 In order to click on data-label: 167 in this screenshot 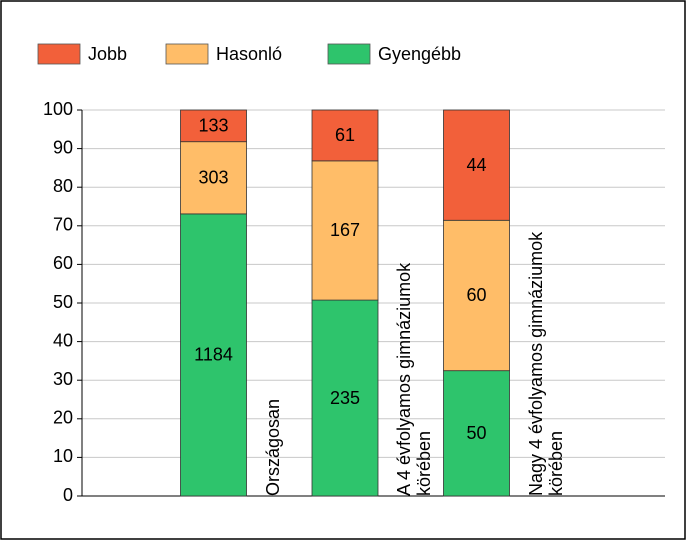, I will do `click(345, 230)`.